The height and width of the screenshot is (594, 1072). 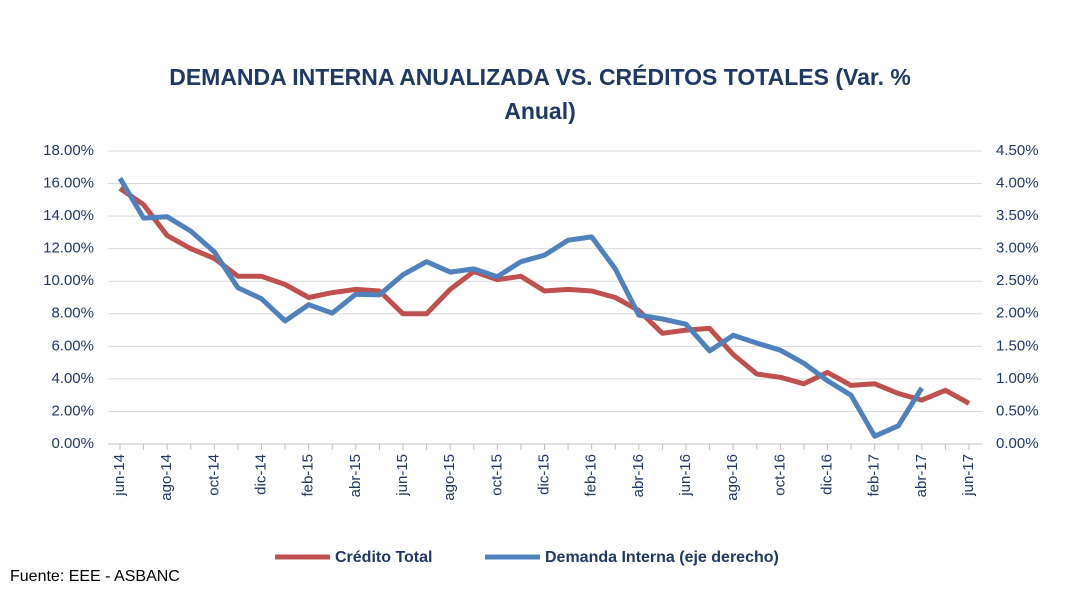 I want to click on y-tick-label: 6.00%, so click(x=72, y=345).